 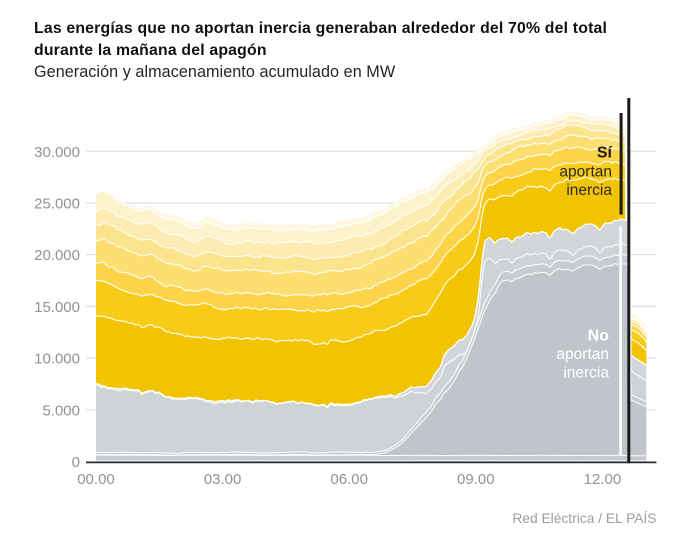 I want to click on svg-text: 20.000, so click(x=57, y=255).